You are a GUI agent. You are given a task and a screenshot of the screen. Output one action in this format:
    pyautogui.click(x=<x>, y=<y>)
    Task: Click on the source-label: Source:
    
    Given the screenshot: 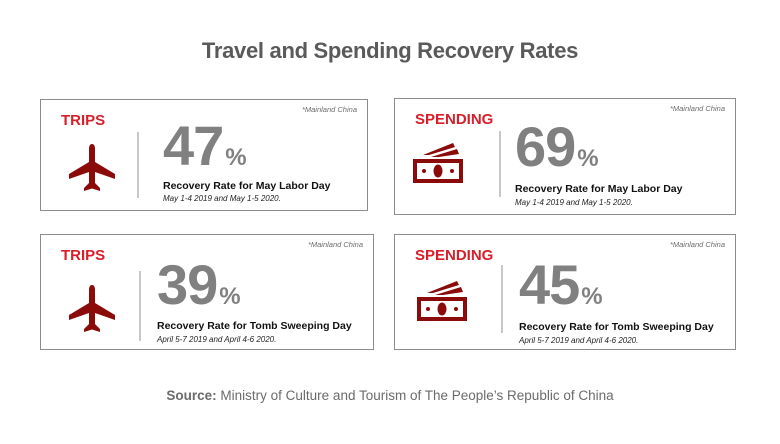 What is the action you would take?
    pyautogui.click(x=191, y=395)
    